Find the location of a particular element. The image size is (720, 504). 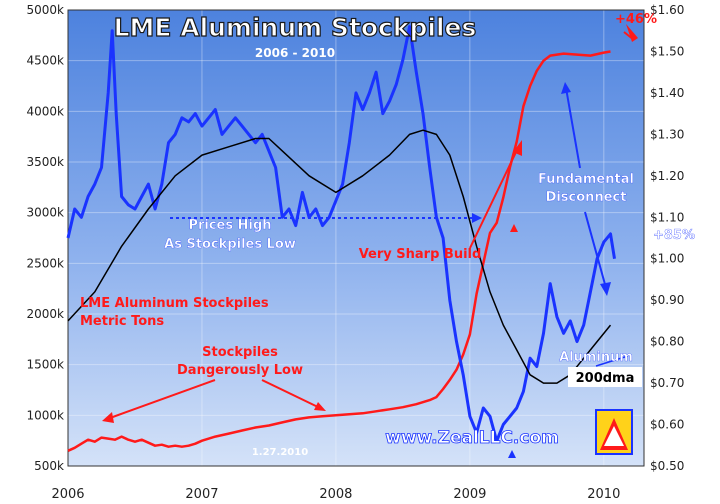

y-left-tick-label: 2500k is located at coordinates (46, 263).